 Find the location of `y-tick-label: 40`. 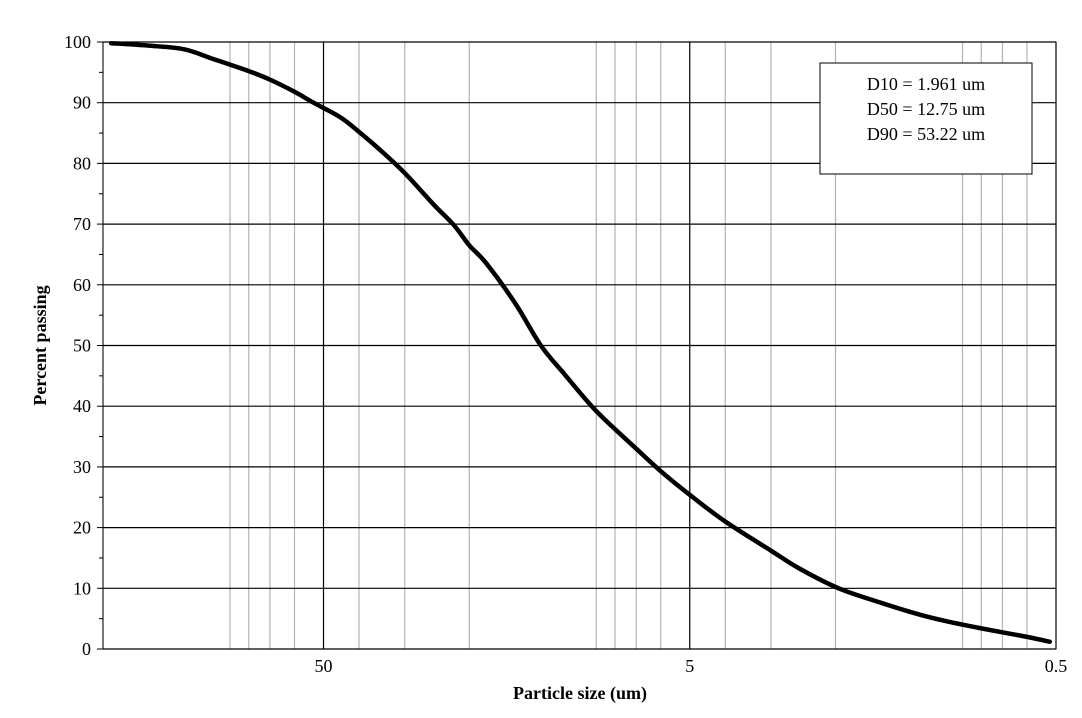

y-tick-label: 40 is located at coordinates (82, 406).